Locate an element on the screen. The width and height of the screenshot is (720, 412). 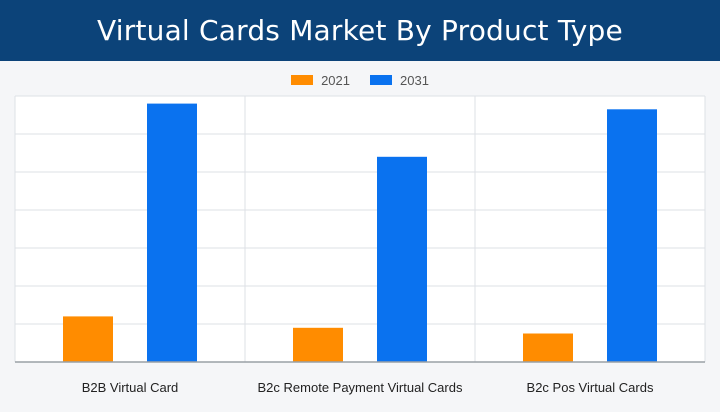
legend-swatch-2031 is located at coordinates (381, 80).